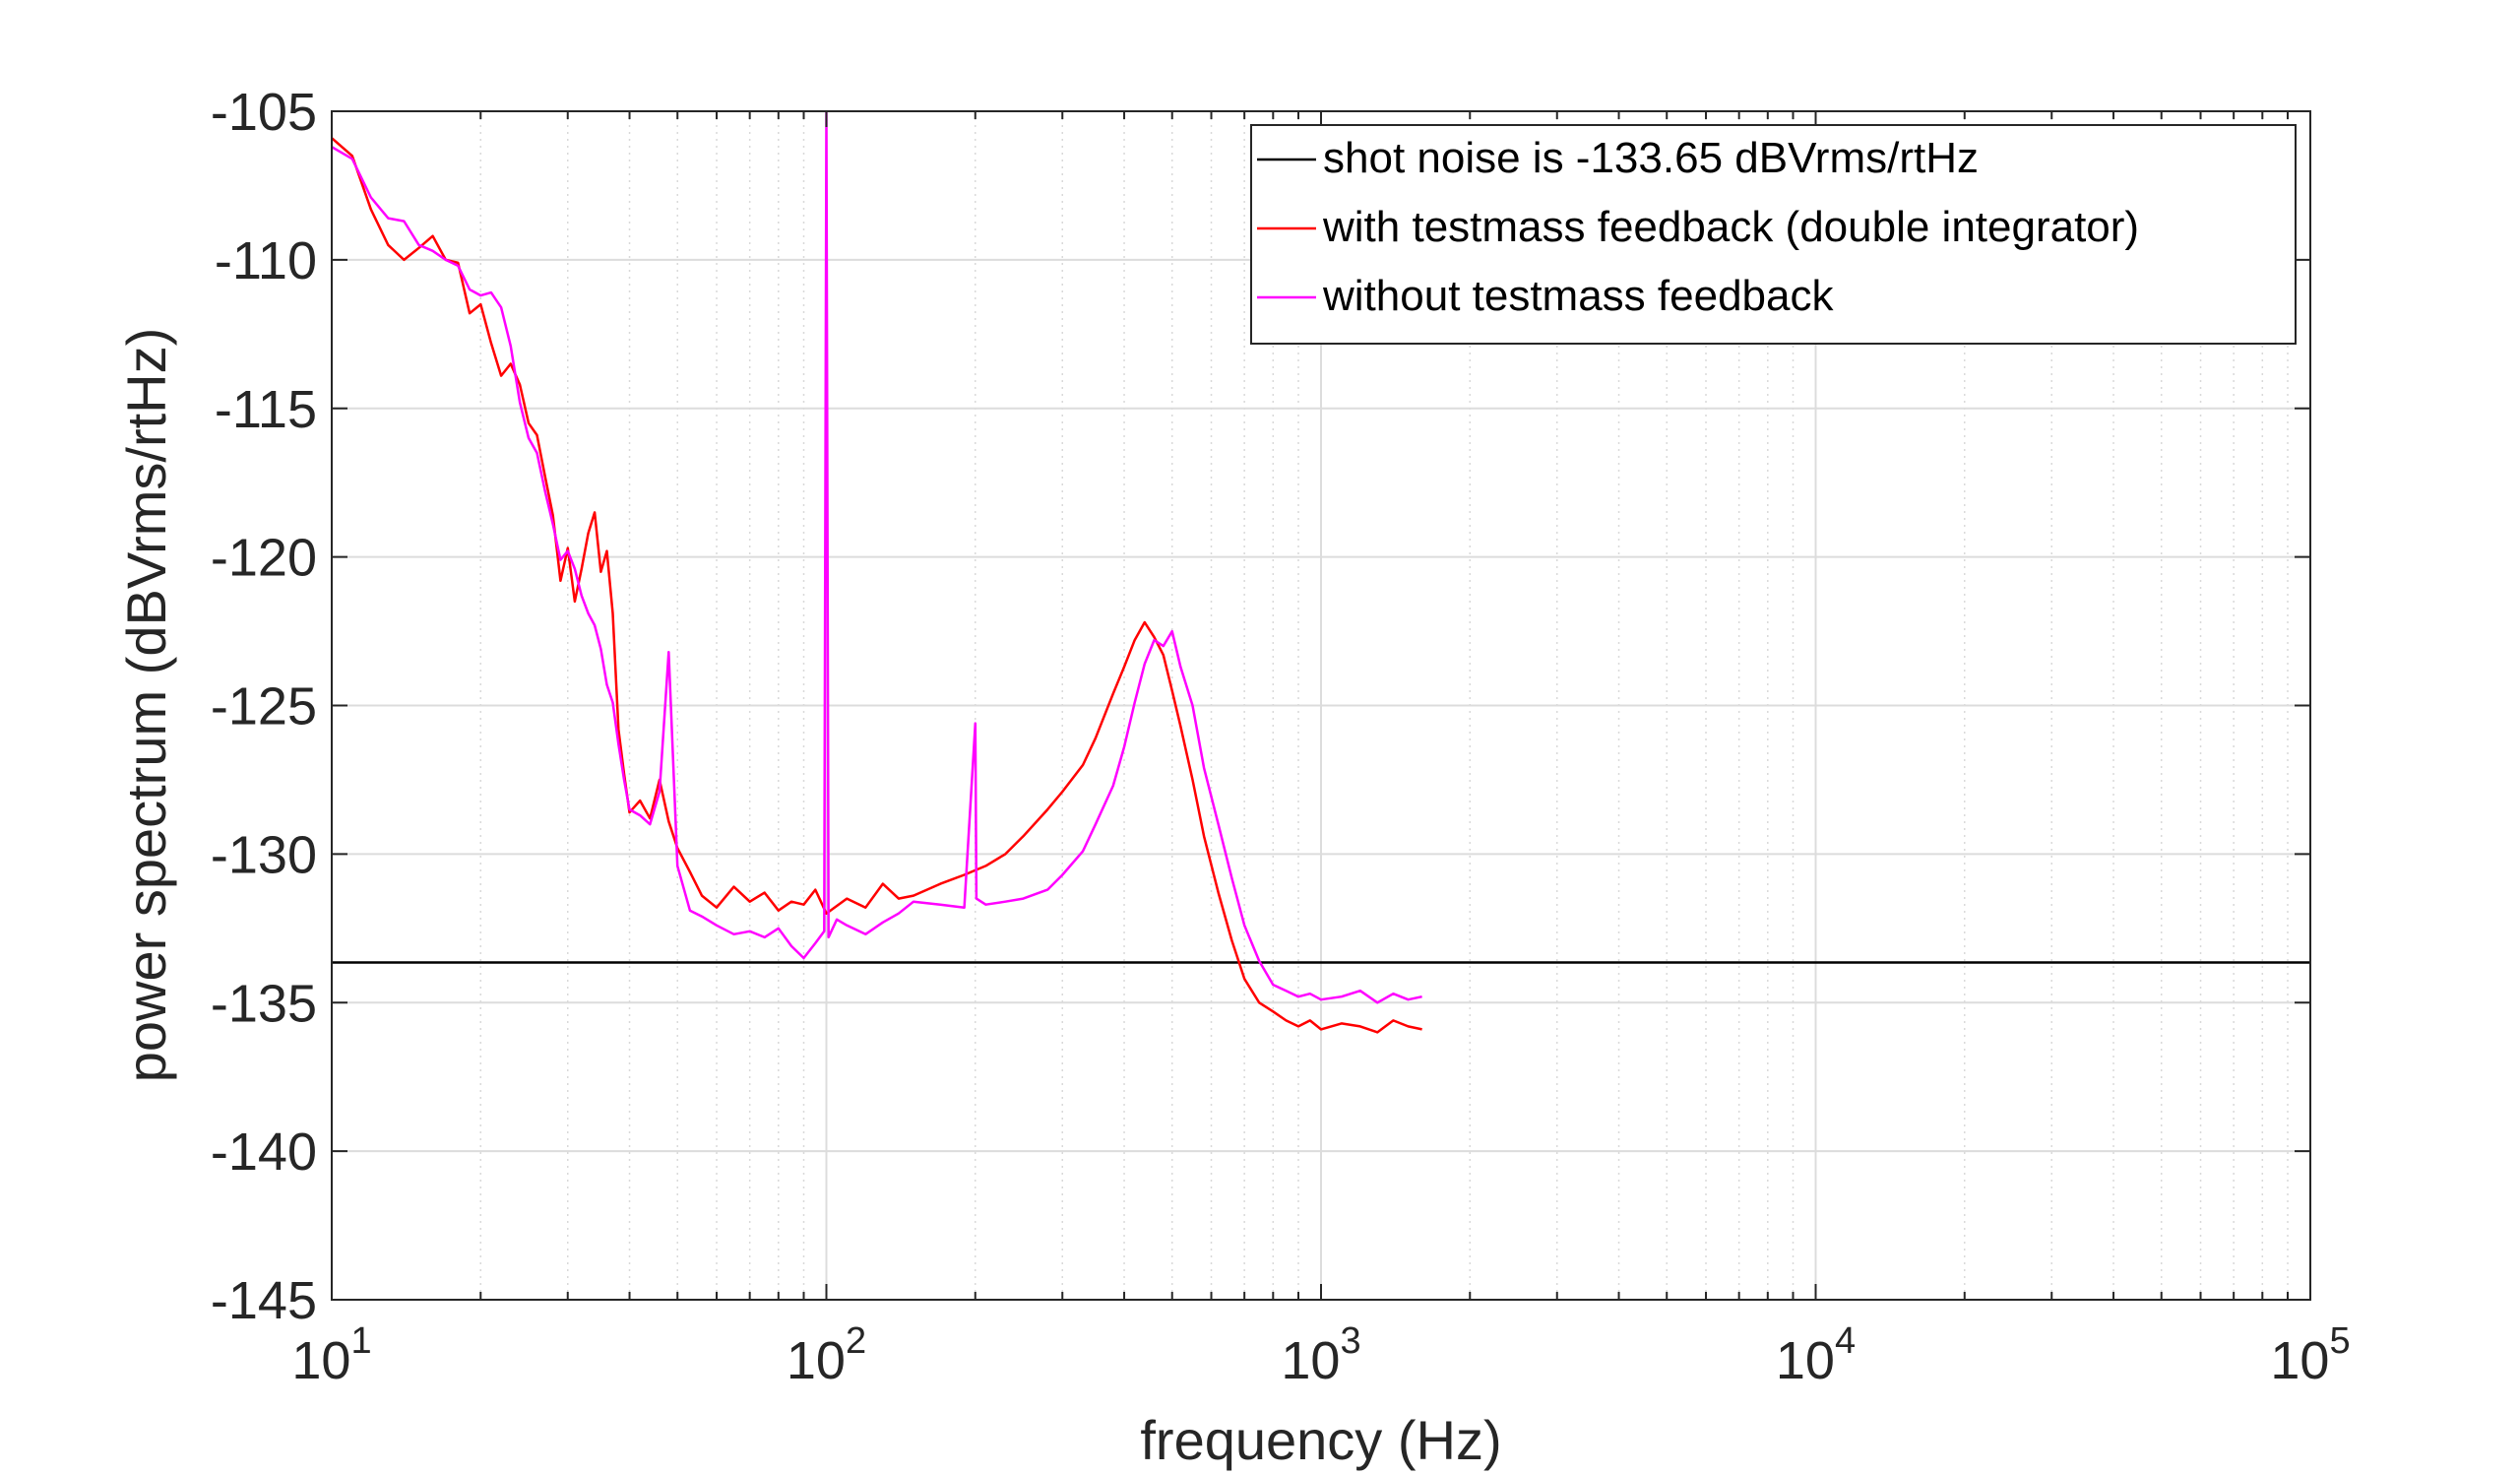  Describe the element at coordinates (2310, 1355) in the screenshot. I see `x-tick-label: 10⁵` at that location.